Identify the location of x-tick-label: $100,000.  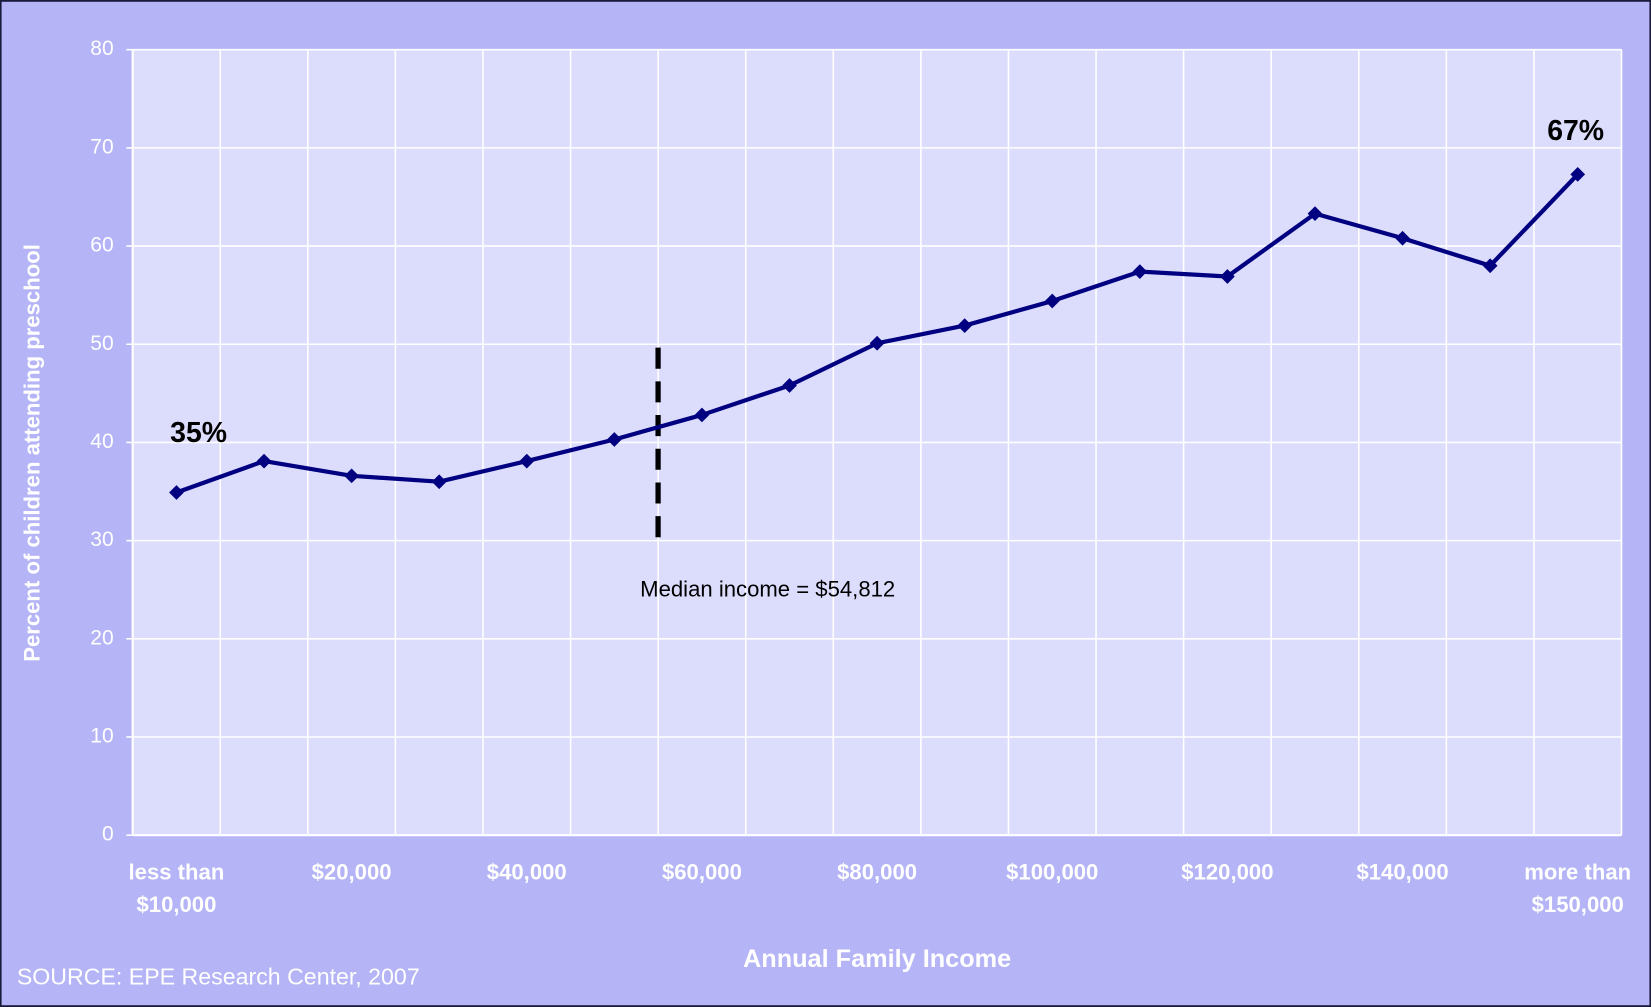
(1052, 872).